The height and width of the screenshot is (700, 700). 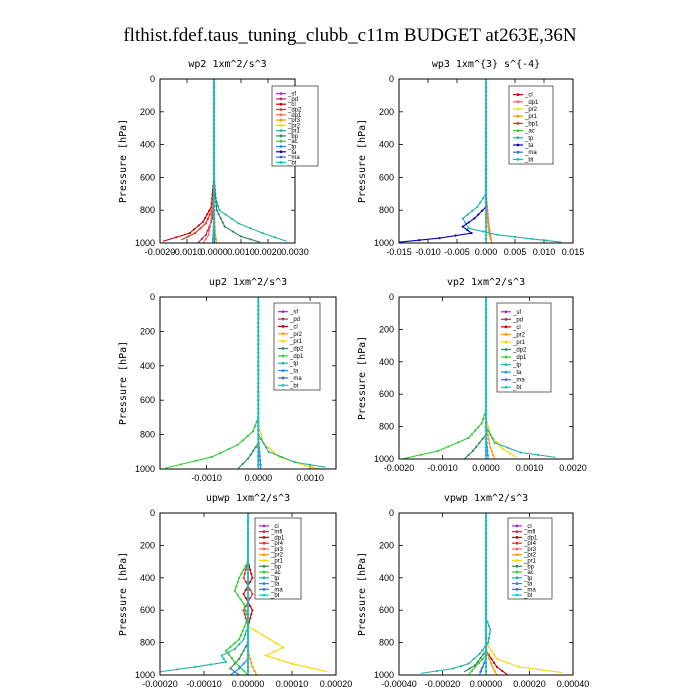 I want to click on legend-label: _sf, so click(x=291, y=95).